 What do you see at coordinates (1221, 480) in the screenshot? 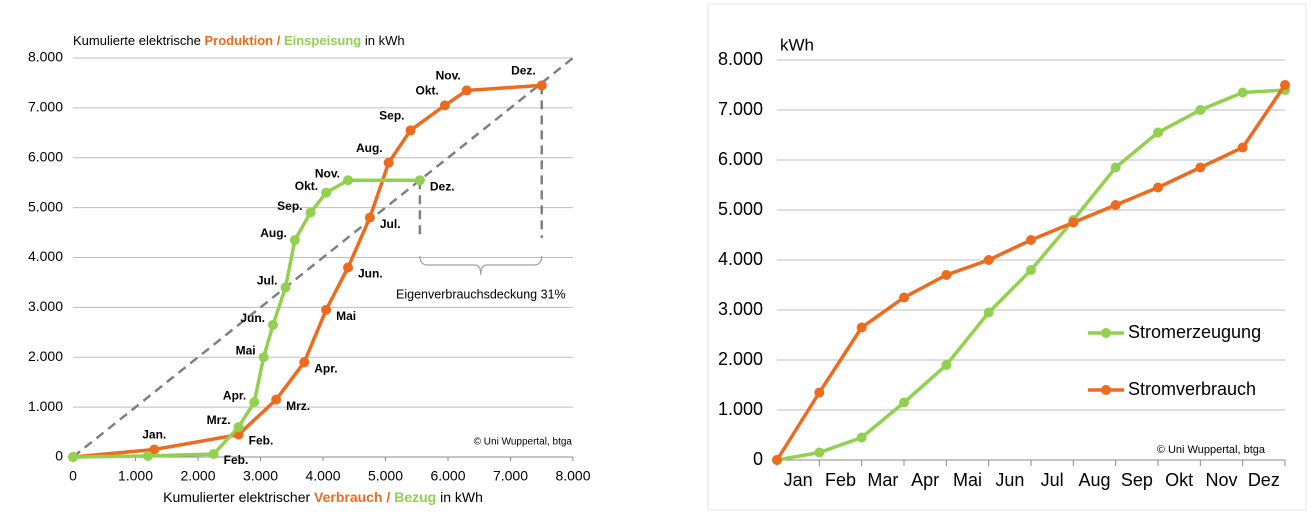
I see `x-tick-label: Nov` at bounding box center [1221, 480].